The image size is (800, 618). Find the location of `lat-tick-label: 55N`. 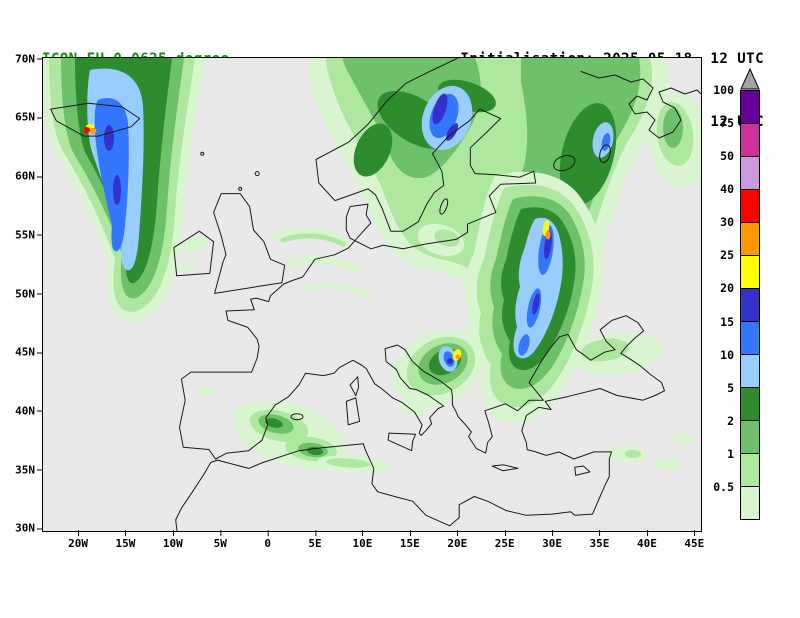

lat-tick-label: 55N is located at coordinates (29, 235).